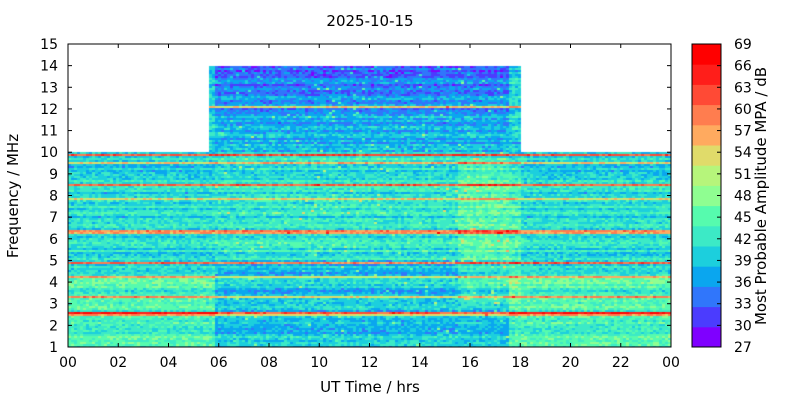 The image size is (800, 404). I want to click on colorbar-tick: 33, so click(734, 305).